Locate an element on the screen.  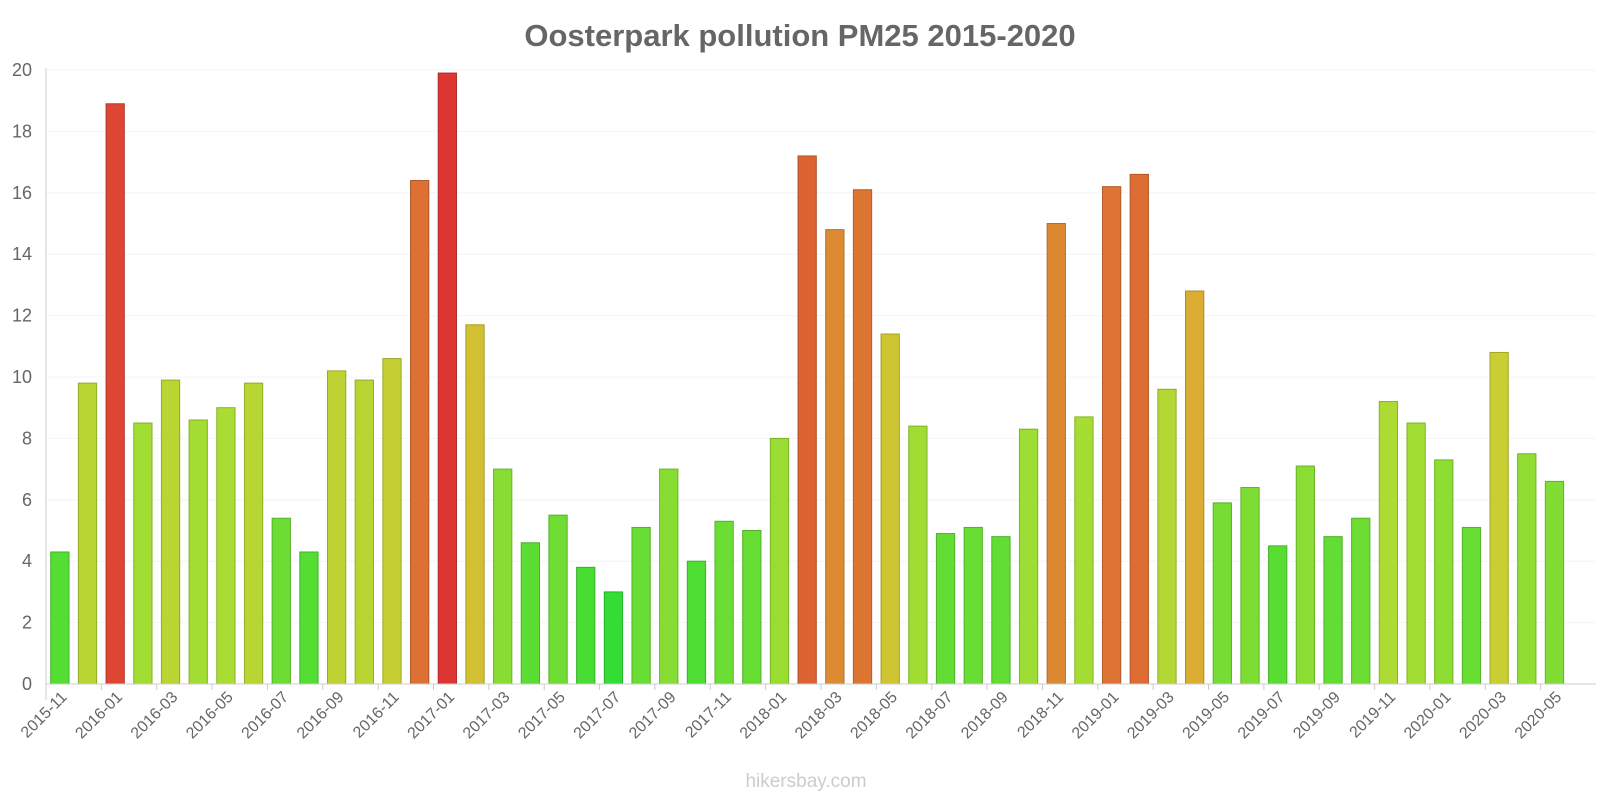
x-tick-label-2017-05: 2017-05 is located at coordinates (542, 716).